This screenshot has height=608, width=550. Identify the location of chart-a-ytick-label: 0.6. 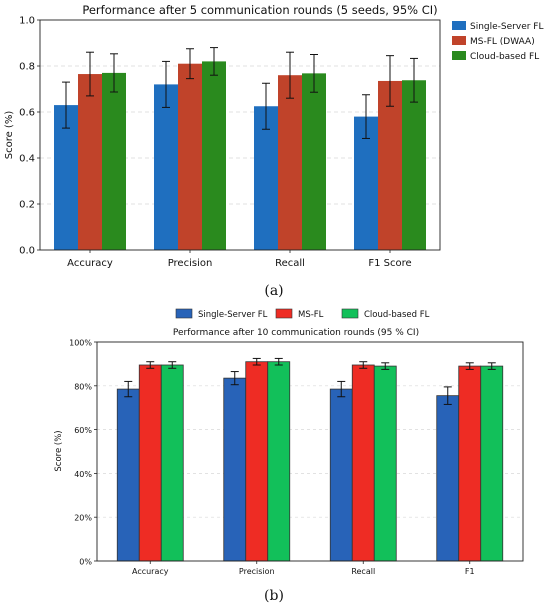
(27, 113).